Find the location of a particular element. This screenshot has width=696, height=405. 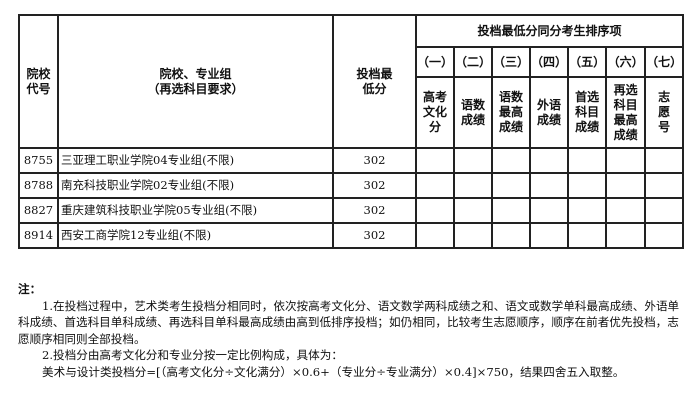

tiebreak-num: （一） is located at coordinates (435, 62).